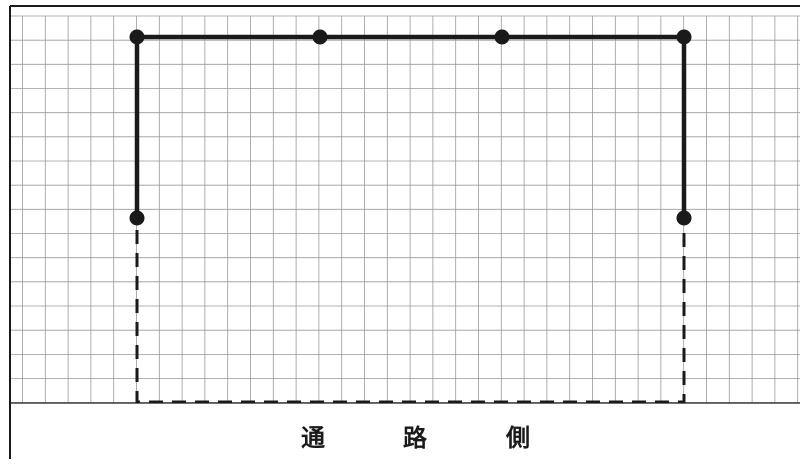 The width and height of the screenshot is (800, 464). What do you see at coordinates (518, 437) in the screenshot?
I see `caption-char-3: 側` at bounding box center [518, 437].